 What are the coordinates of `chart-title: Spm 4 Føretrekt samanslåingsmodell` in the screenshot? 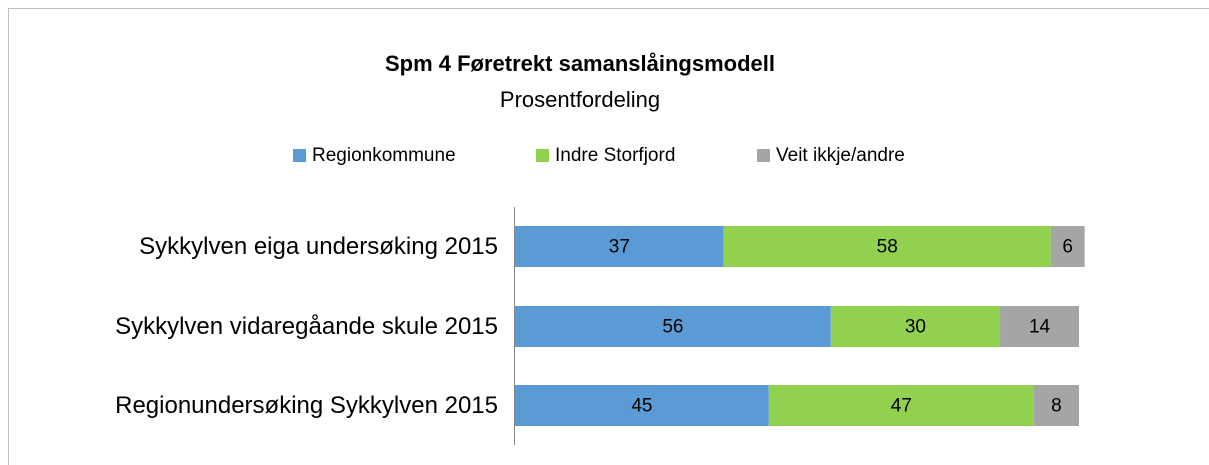 It's located at (580, 63).